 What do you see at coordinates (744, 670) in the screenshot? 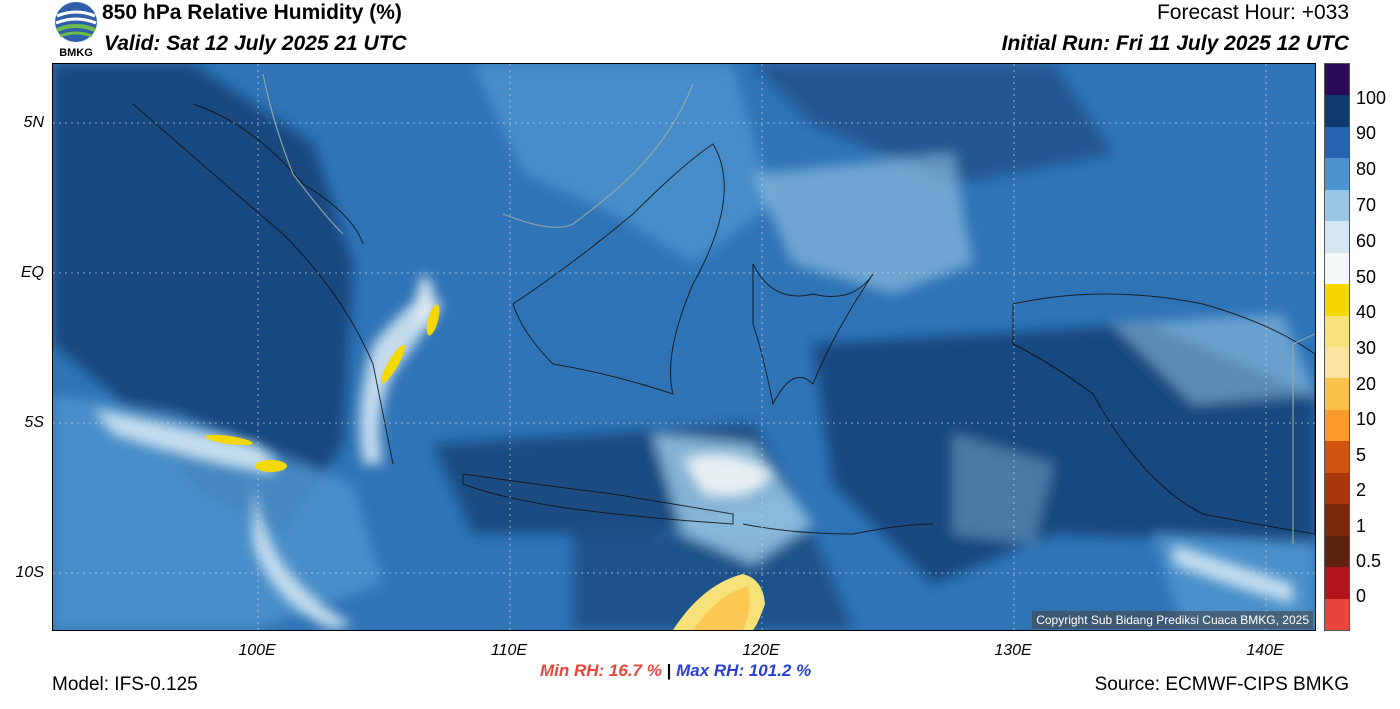
I see `max-rh: Max RH: 101.2 %` at bounding box center [744, 670].